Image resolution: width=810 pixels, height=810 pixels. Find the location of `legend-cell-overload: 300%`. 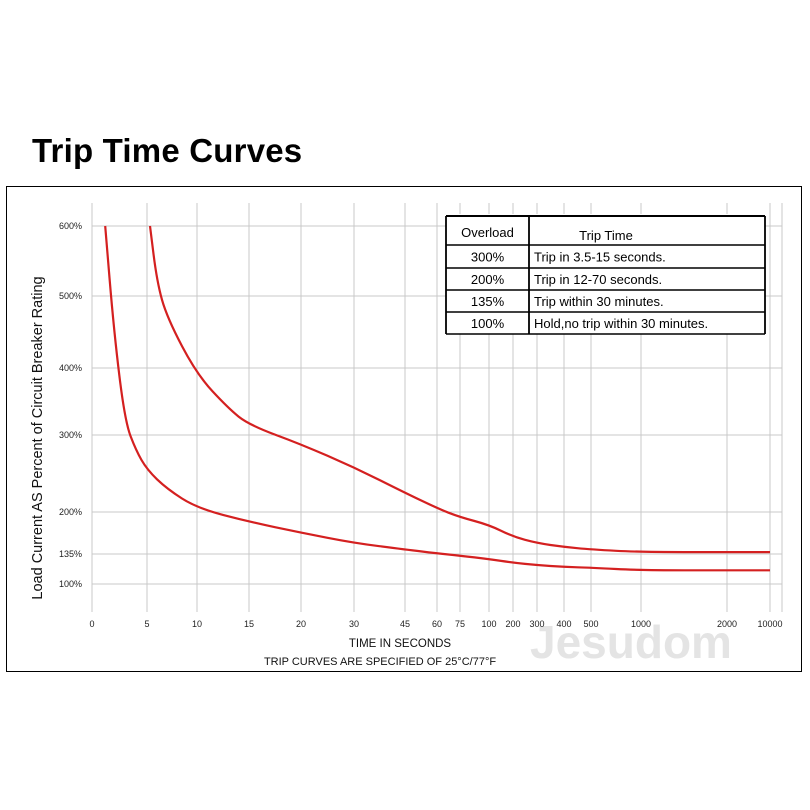

legend-cell-overload: 300% is located at coordinates (488, 257).